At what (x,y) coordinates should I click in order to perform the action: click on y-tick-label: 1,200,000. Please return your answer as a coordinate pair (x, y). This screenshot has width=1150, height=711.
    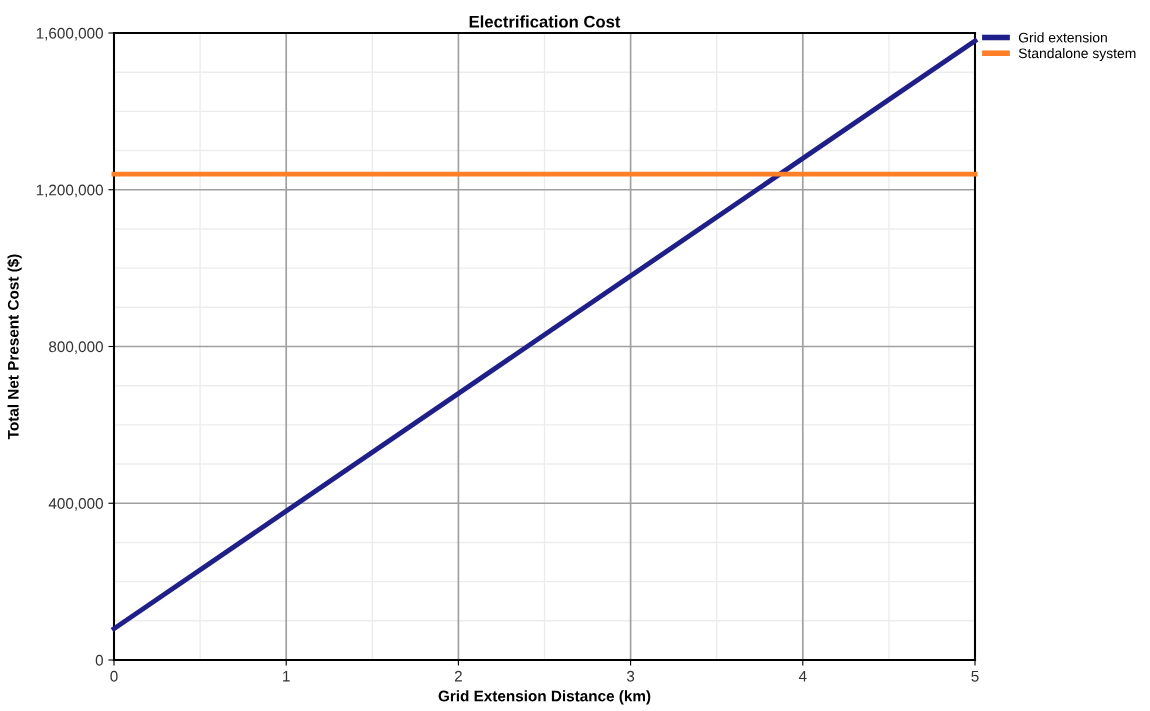
    Looking at the image, I should click on (69, 191).